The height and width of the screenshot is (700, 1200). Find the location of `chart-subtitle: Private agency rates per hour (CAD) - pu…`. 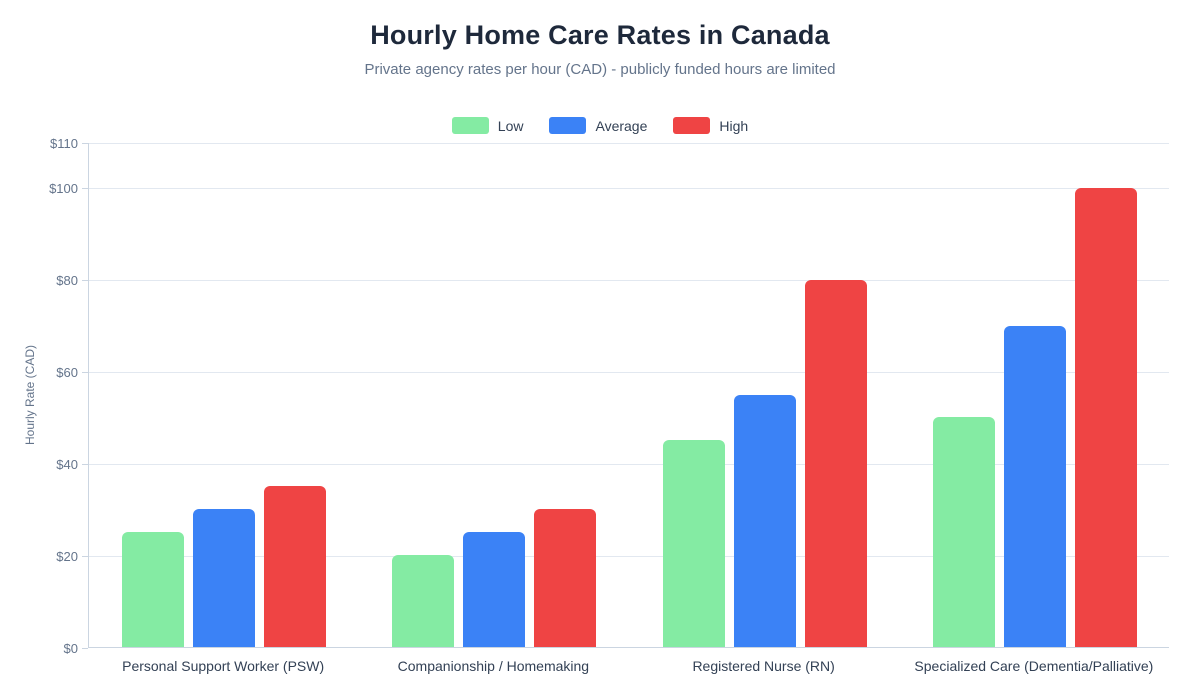

chart-subtitle: Private agency rates per hour (CAD) - pu… is located at coordinates (600, 69).